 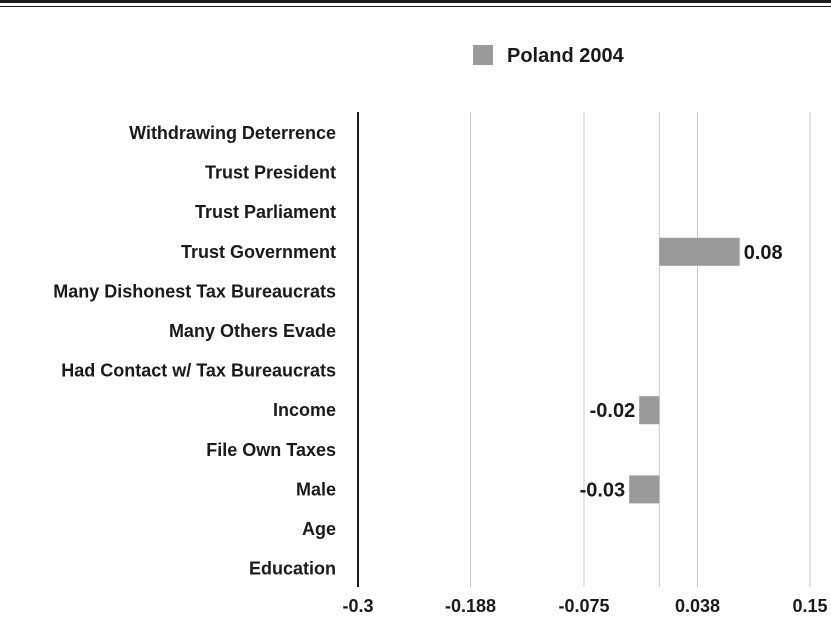 What do you see at coordinates (316, 489) in the screenshot?
I see `category-label: Male` at bounding box center [316, 489].